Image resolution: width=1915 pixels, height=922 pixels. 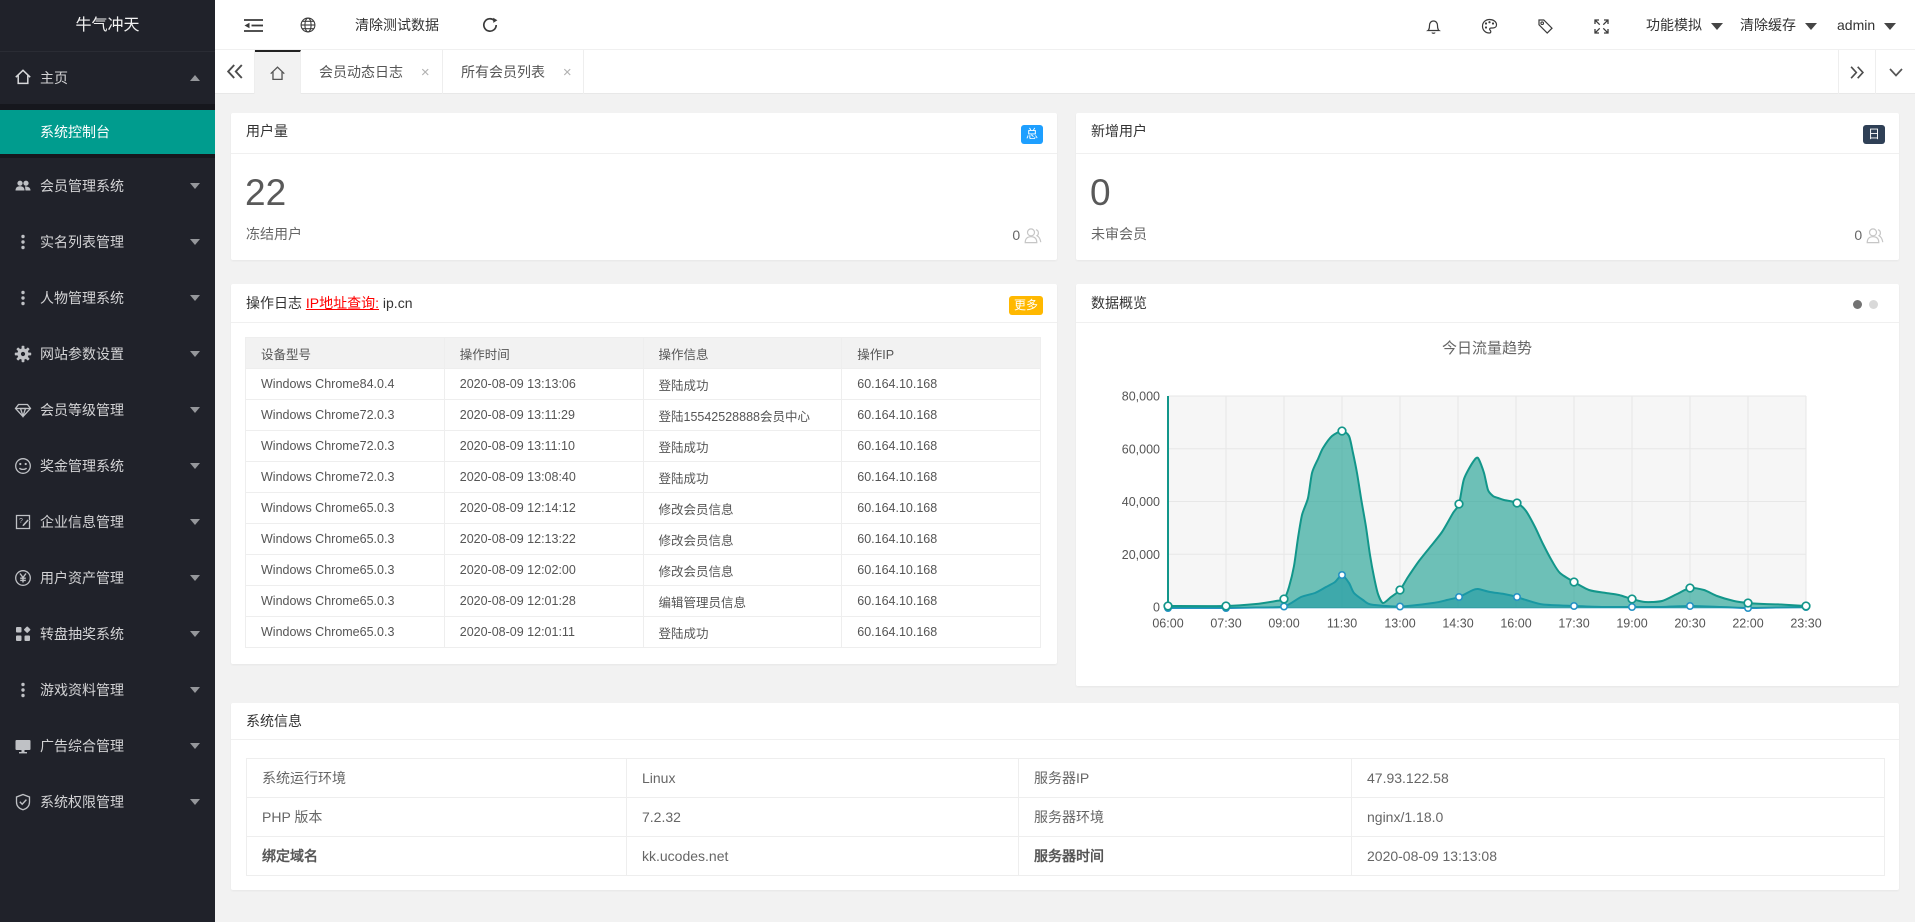 I want to click on svg-text: 06:00, so click(x=1167, y=624).